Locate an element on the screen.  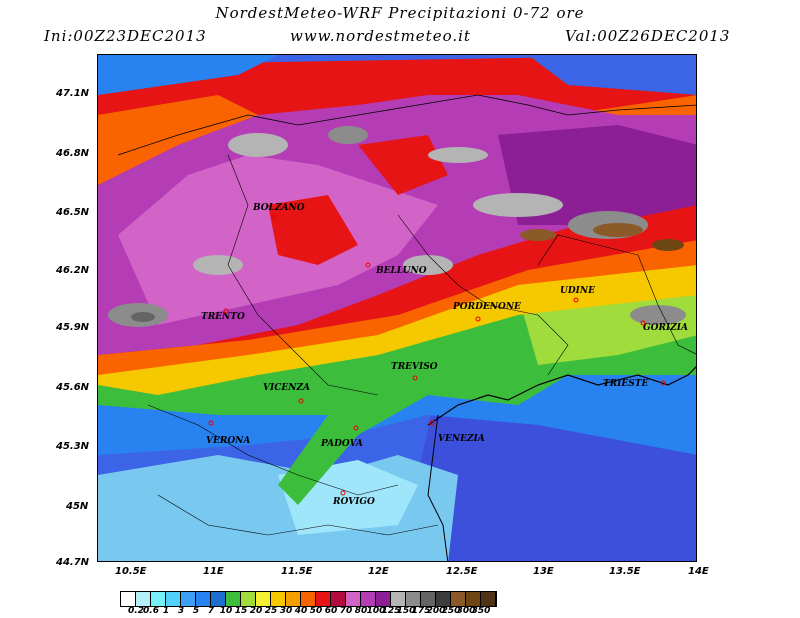
legend-label: 70 is located at coordinates (346, 611).